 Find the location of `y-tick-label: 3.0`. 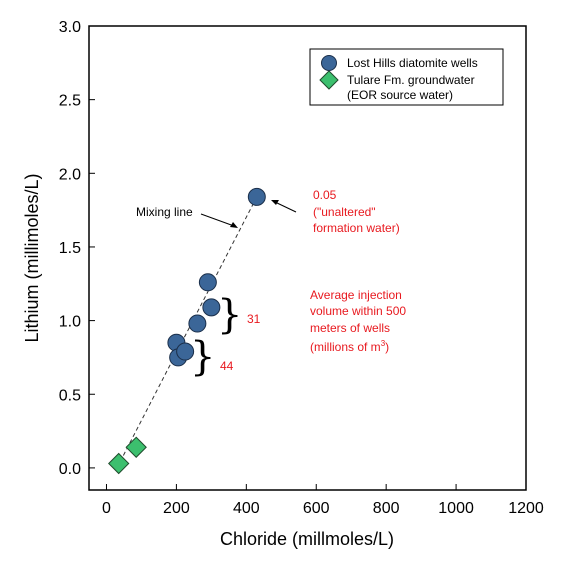

y-tick-label: 3.0 is located at coordinates (70, 27).